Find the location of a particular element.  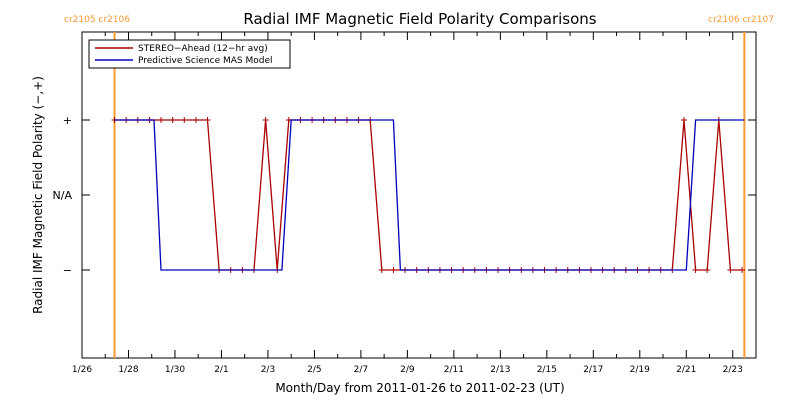

y-axis-label: Radial IMF Magnetic Field Polarity (−,+) is located at coordinates (38, 195).